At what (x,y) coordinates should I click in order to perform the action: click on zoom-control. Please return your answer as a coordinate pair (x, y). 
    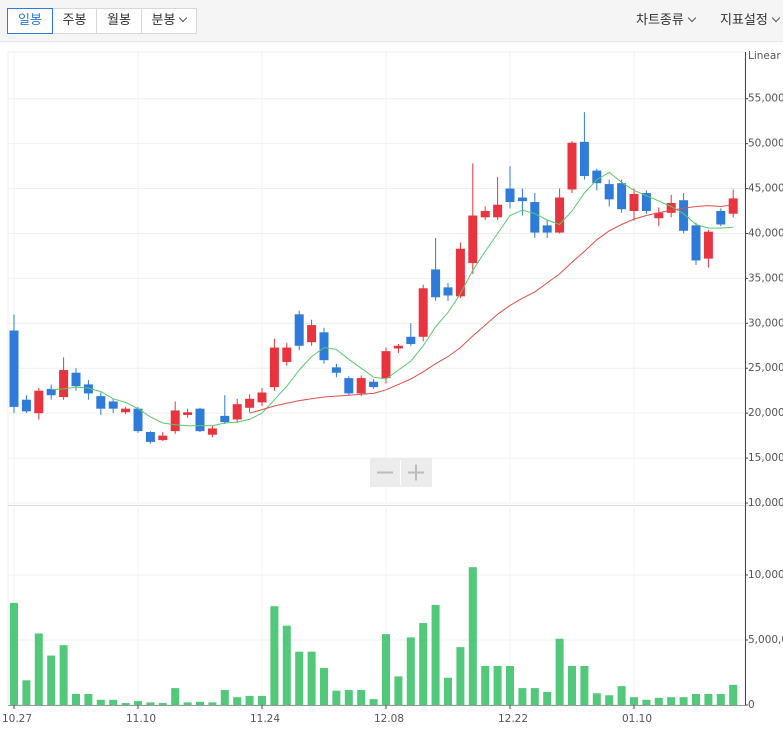
    Looking at the image, I should click on (401, 472).